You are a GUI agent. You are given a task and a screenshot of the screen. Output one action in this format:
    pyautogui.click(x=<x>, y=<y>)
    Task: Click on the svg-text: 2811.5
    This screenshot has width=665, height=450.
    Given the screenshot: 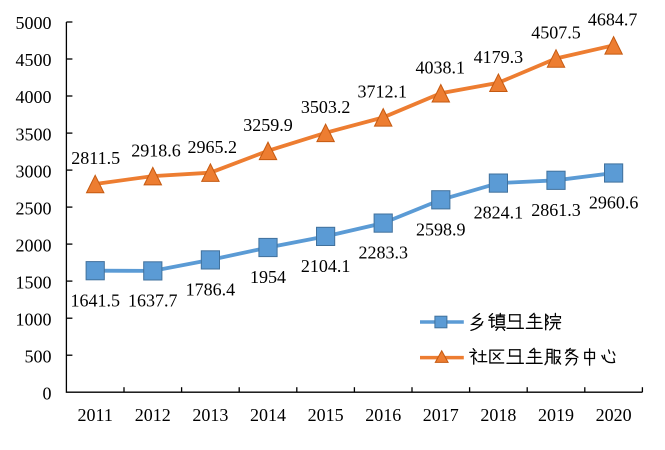 What is the action you would take?
    pyautogui.click(x=95, y=158)
    